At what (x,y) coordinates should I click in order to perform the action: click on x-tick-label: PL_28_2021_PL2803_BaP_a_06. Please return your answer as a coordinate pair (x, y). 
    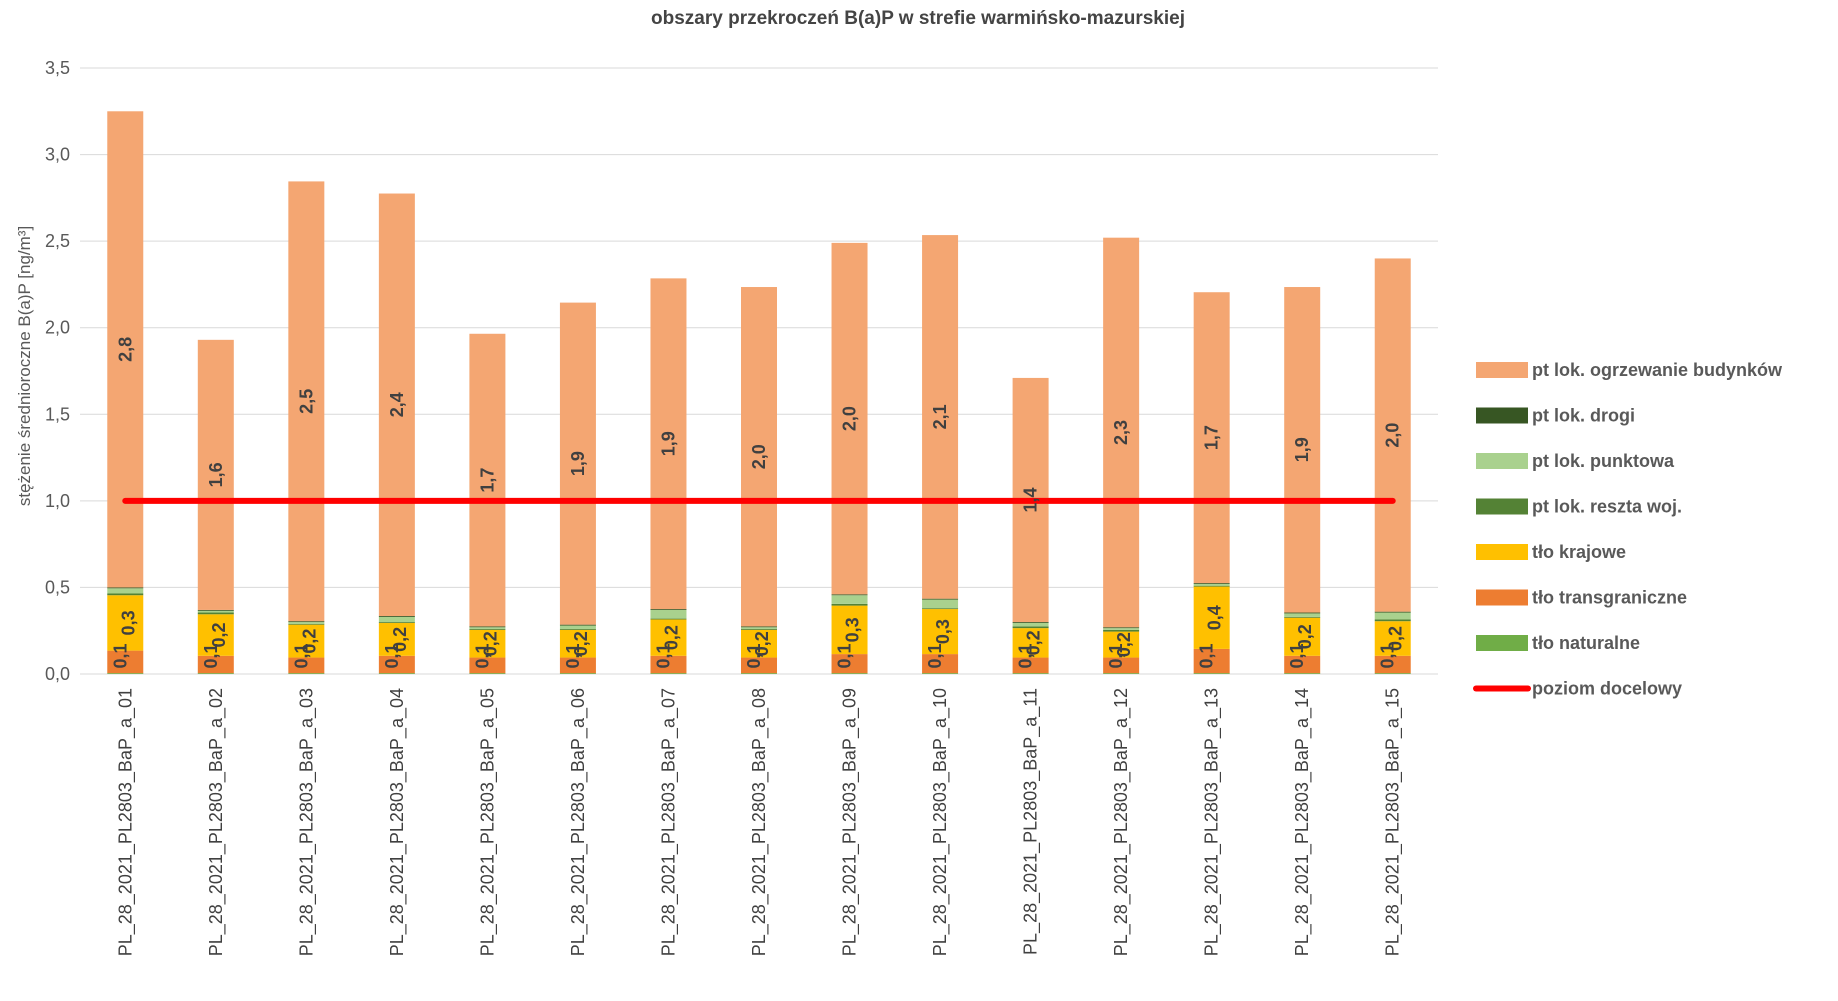
    Looking at the image, I should click on (578, 822).